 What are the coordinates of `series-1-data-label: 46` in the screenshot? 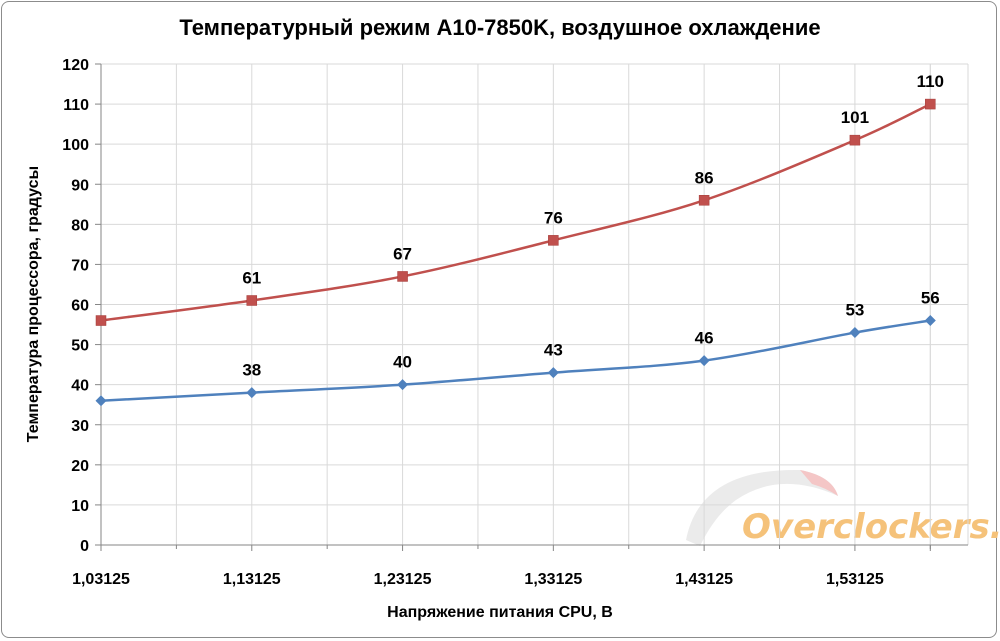 It's located at (704, 338).